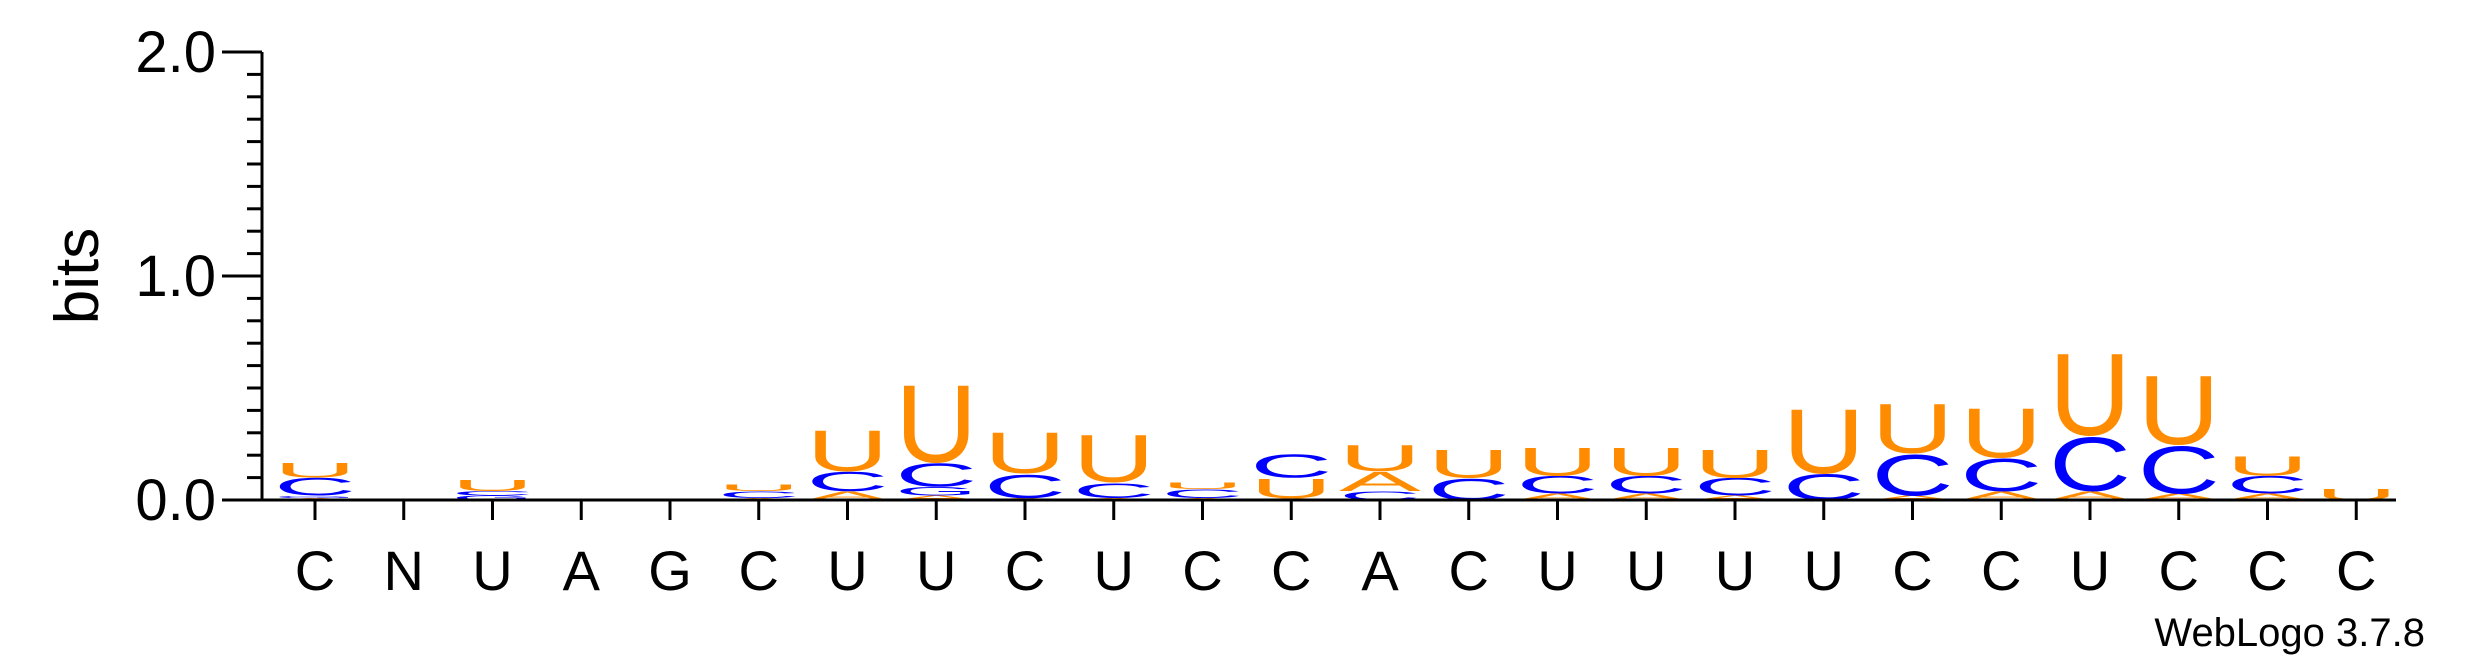 The height and width of the screenshot is (667, 2475). Describe the element at coordinates (175, 52) in the screenshot. I see `y-tick-label: 2.0` at that location.